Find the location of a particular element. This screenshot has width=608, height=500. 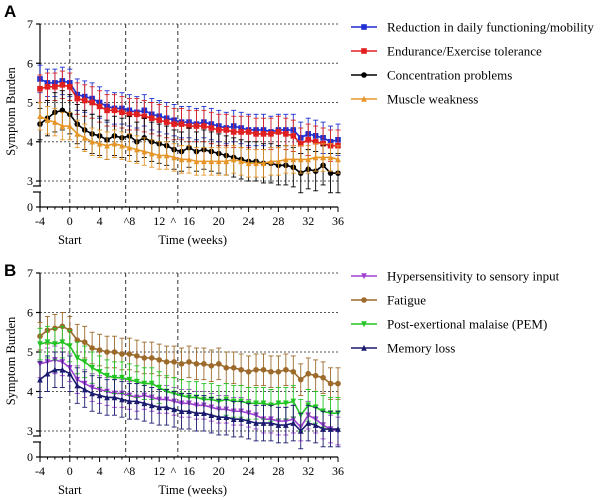

y-tick-label: 5 is located at coordinates (30, 103).